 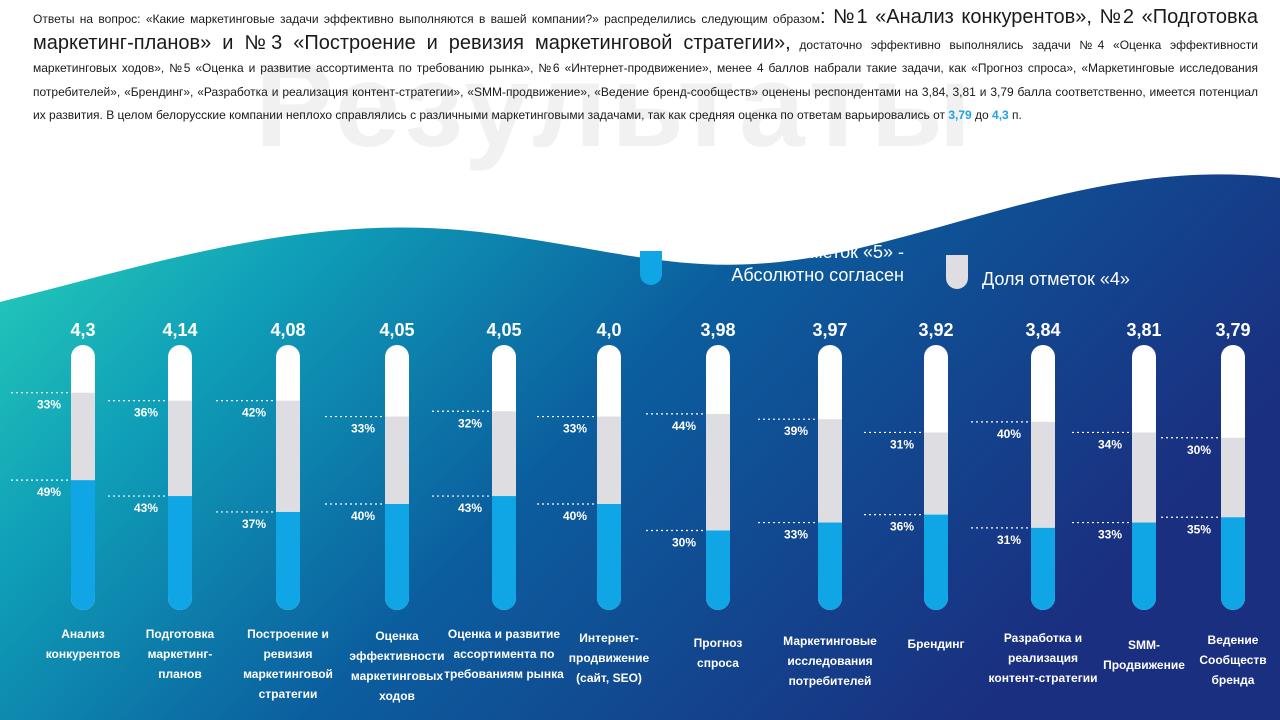 What do you see at coordinates (82, 330) in the screenshot?
I see `score-label: 4,3` at bounding box center [82, 330].